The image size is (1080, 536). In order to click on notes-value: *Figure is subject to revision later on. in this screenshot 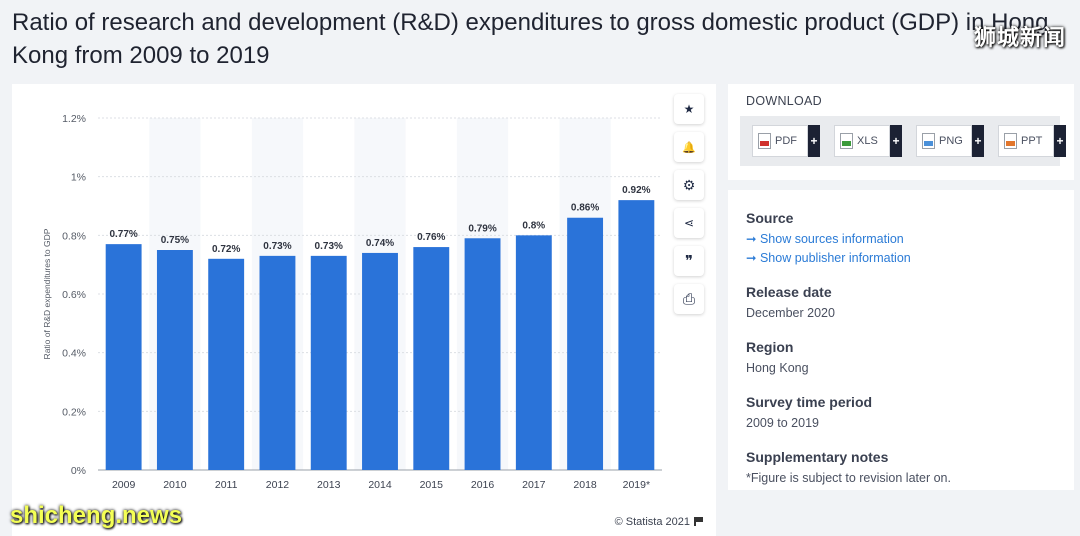, I will do `click(848, 478)`.